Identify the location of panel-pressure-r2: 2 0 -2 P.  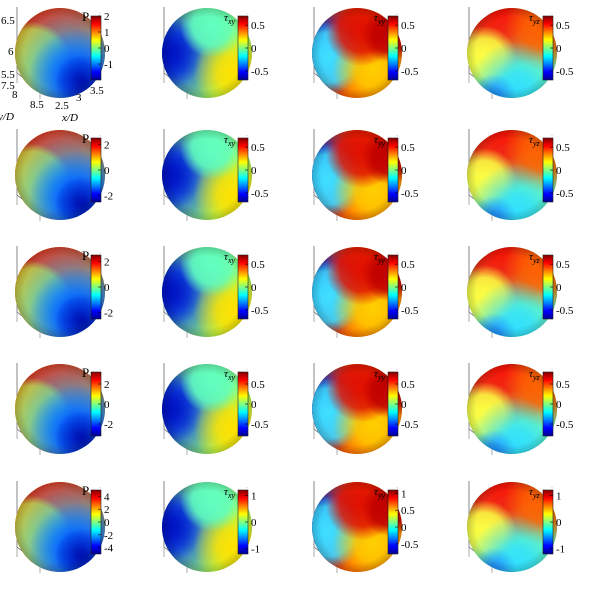
(64, 292).